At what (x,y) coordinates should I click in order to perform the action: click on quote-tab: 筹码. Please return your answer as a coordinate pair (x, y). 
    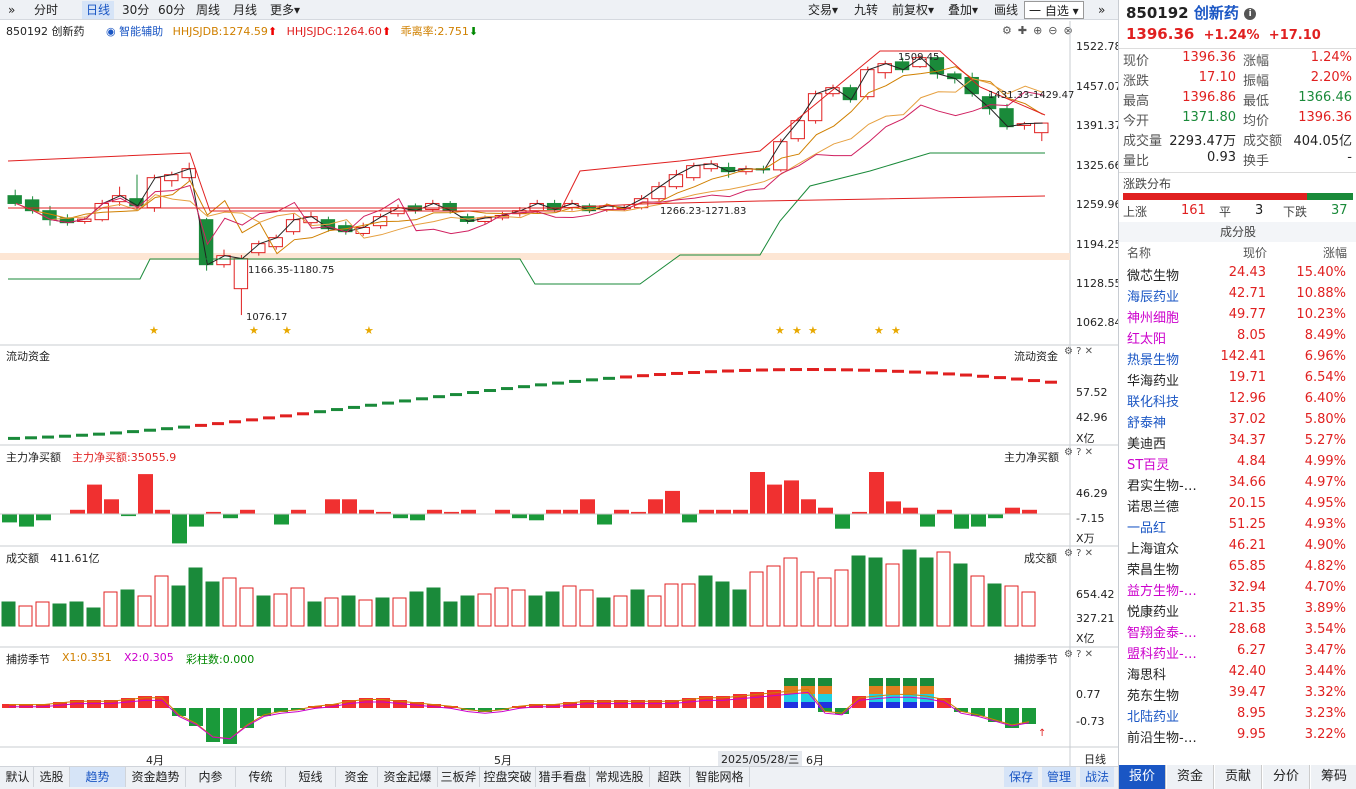
    Looking at the image, I should click on (1333, 777).